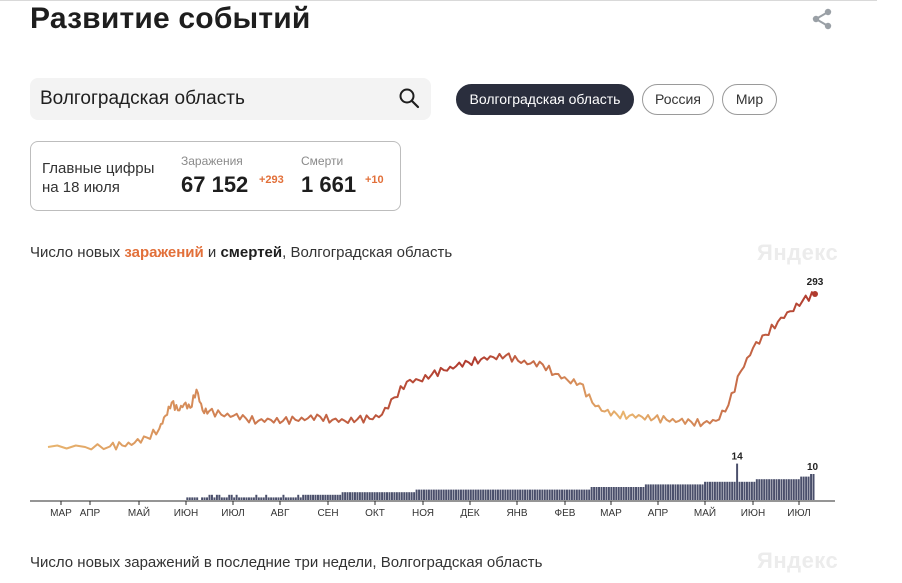 The width and height of the screenshot is (902, 583). Describe the element at coordinates (322, 161) in the screenshot. I see `deaths-label: Смерти` at that location.